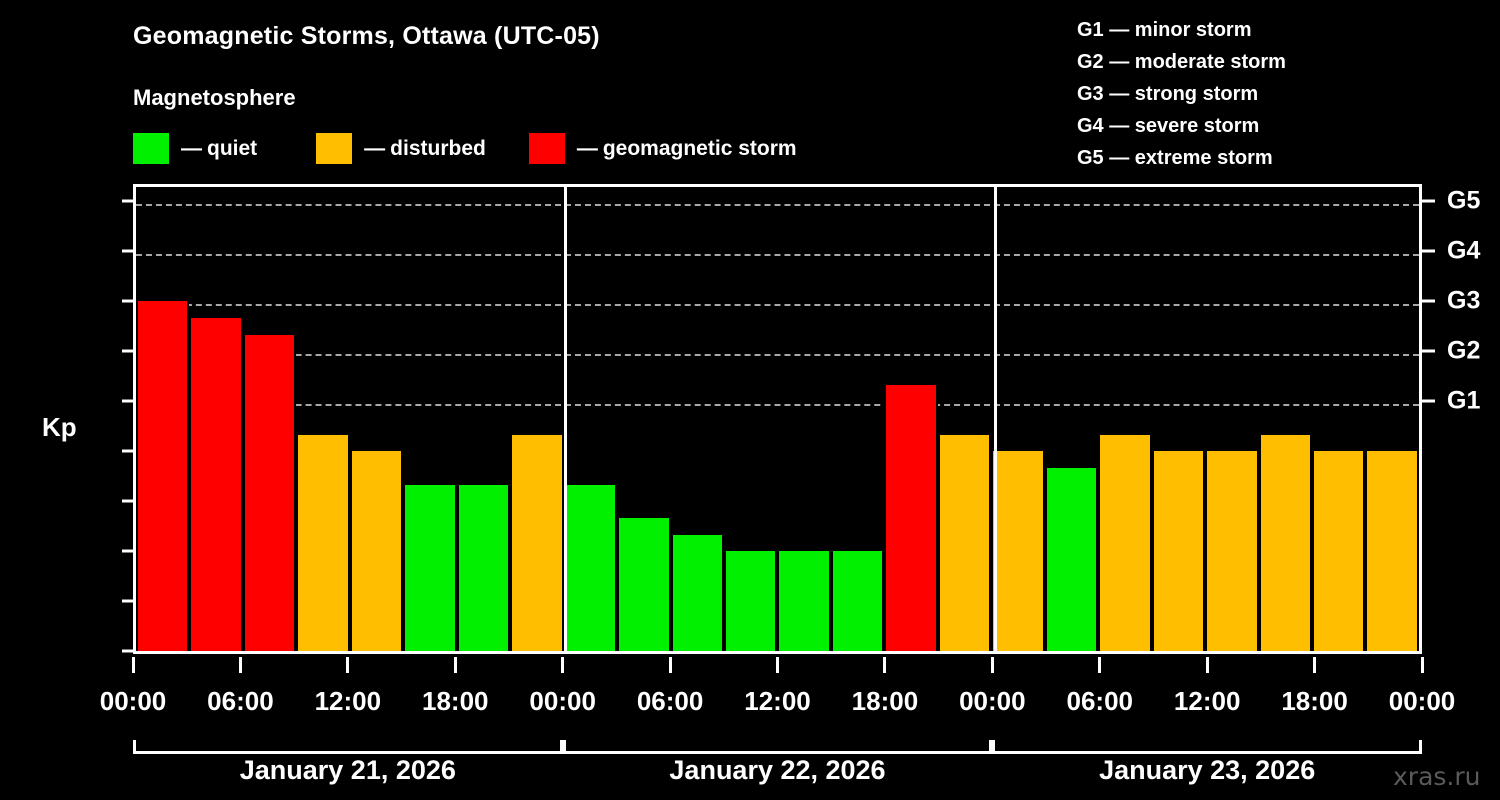  Describe the element at coordinates (566, 417) in the screenshot. I see `day-separator` at that location.